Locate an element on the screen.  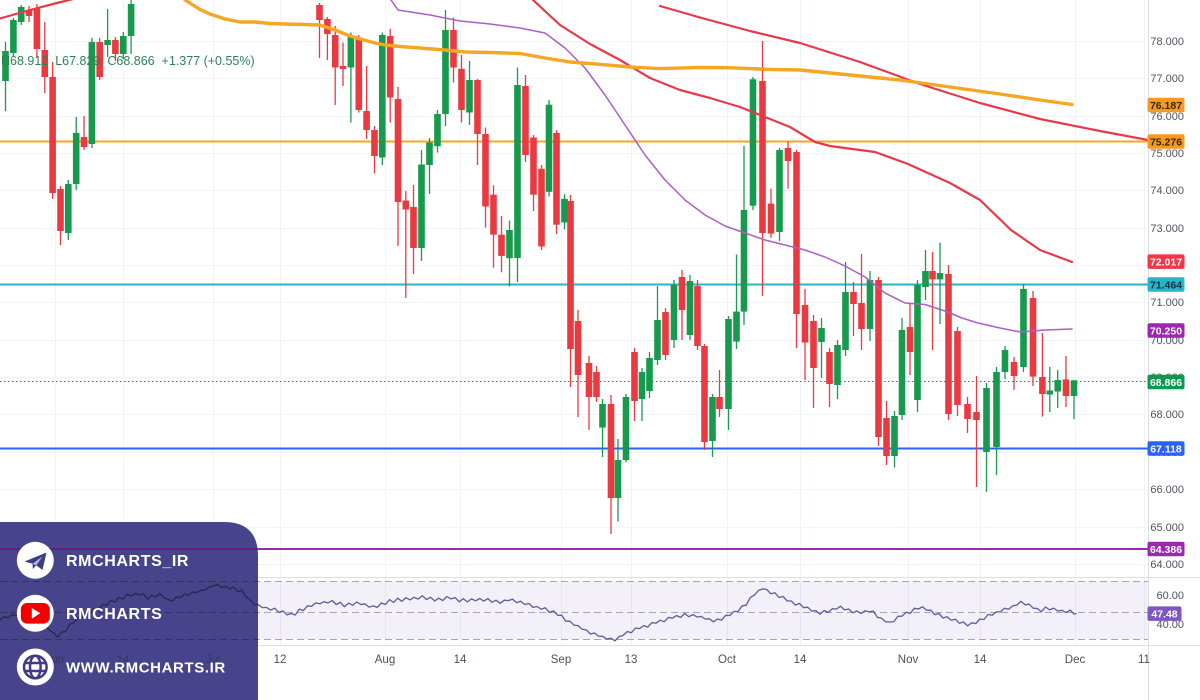
svg-text: 76.187 is located at coordinates (1166, 106).